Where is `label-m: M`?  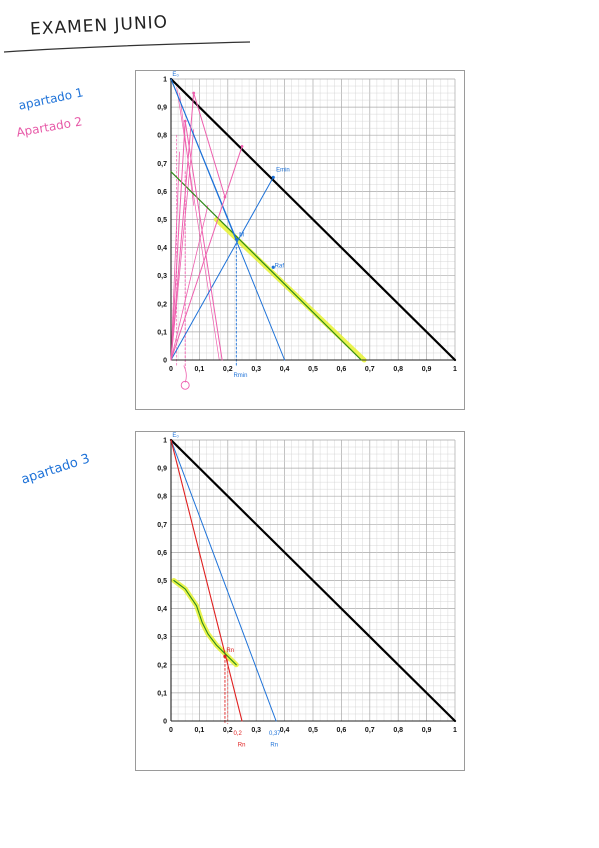 label-m: M is located at coordinates (241, 235).